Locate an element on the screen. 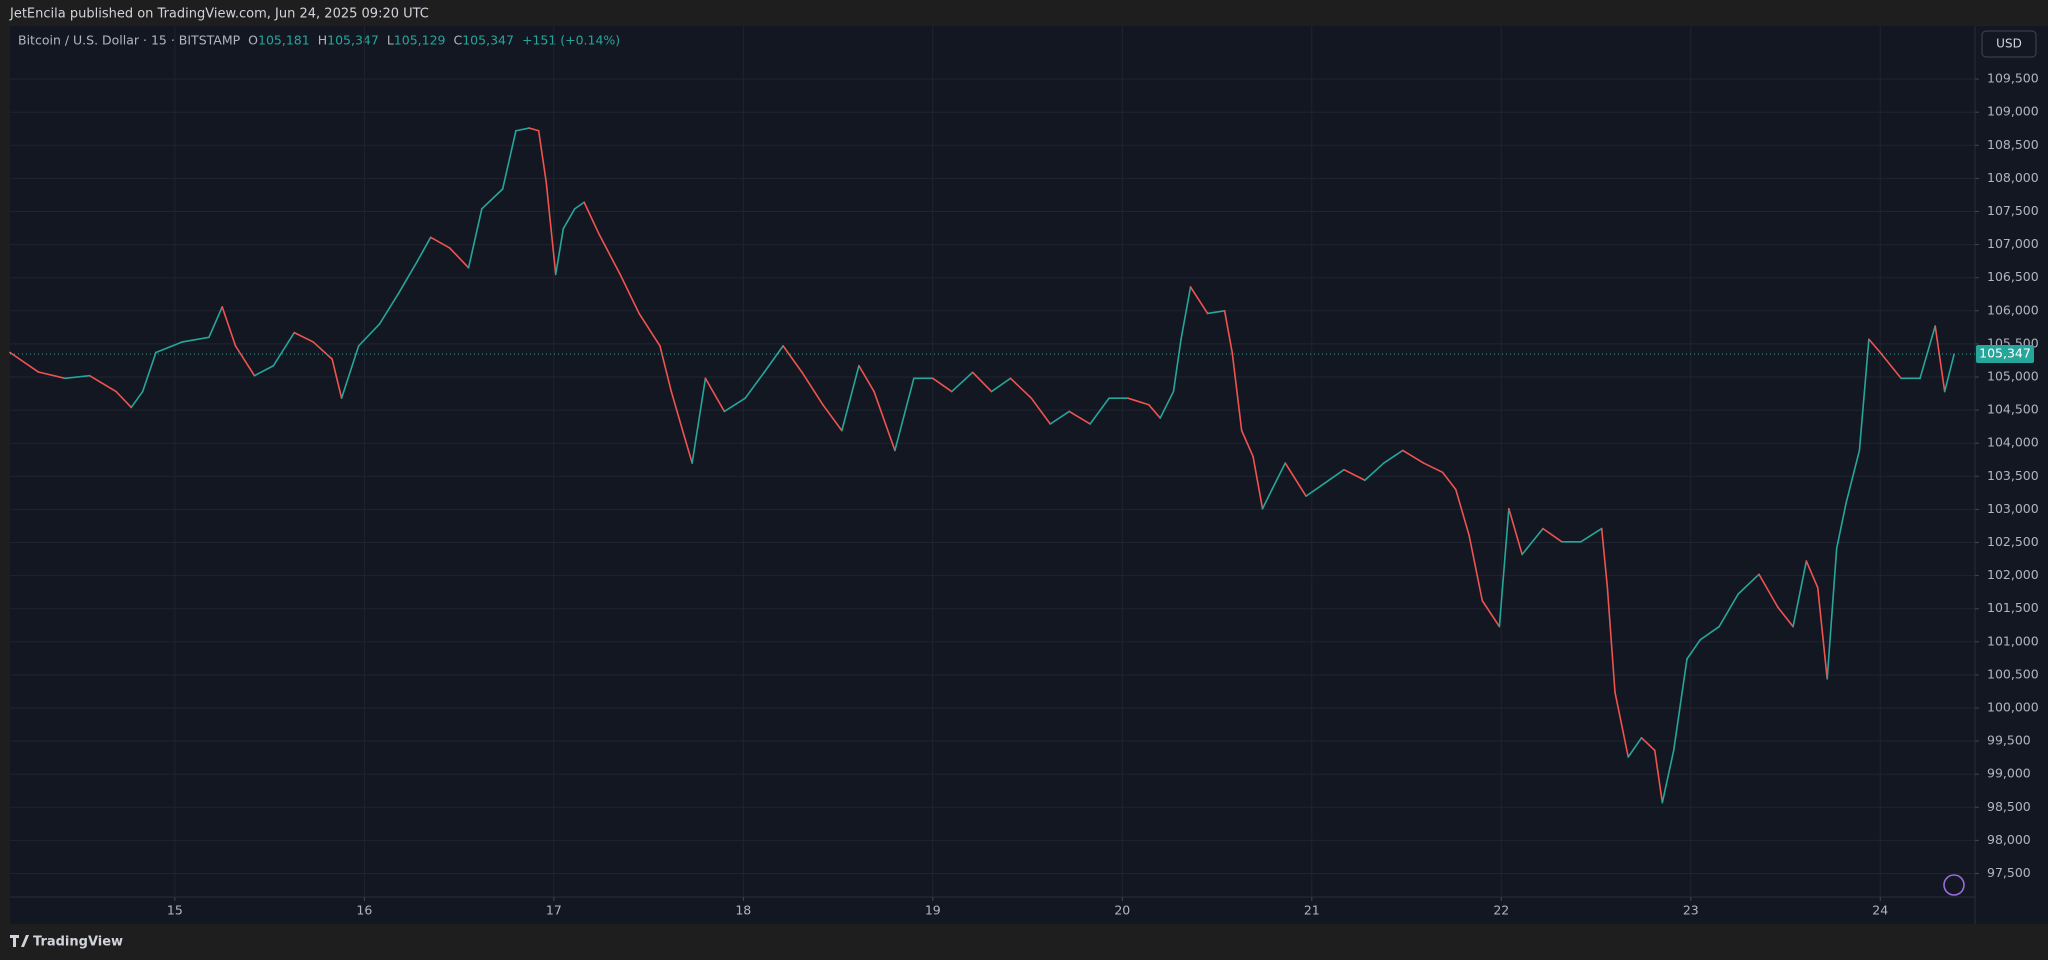 This screenshot has width=2048, height=960. ohlc-key: C is located at coordinates (458, 40).